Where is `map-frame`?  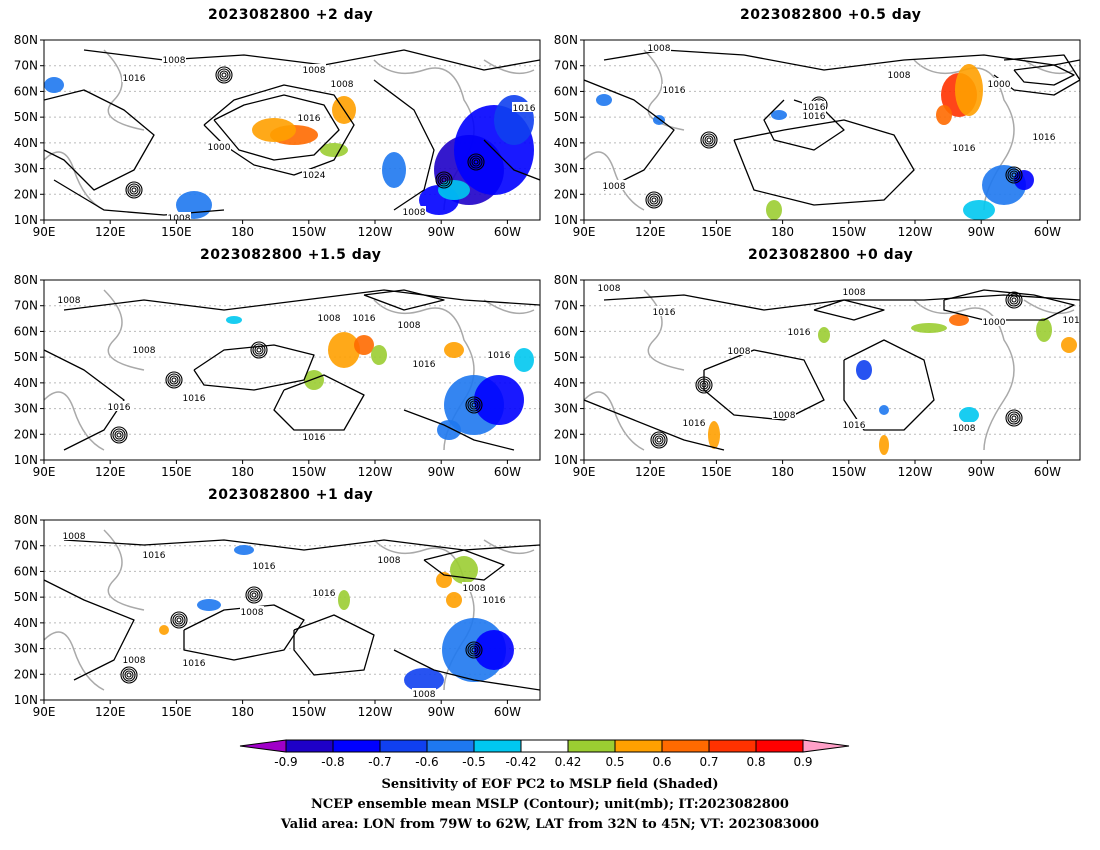
map-frame is located at coordinates (832, 130).